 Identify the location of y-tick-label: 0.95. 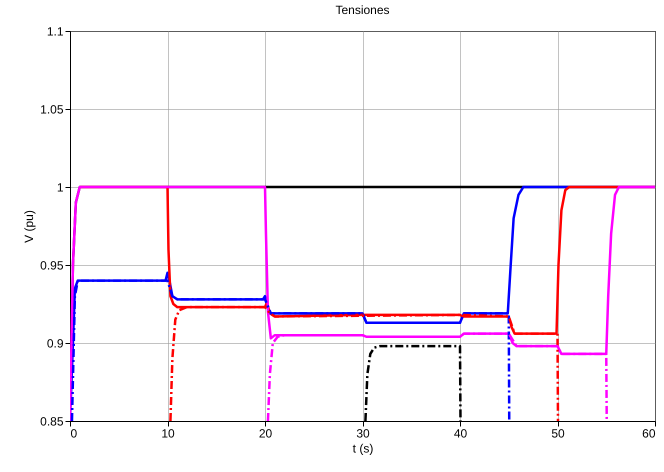
(52, 265).